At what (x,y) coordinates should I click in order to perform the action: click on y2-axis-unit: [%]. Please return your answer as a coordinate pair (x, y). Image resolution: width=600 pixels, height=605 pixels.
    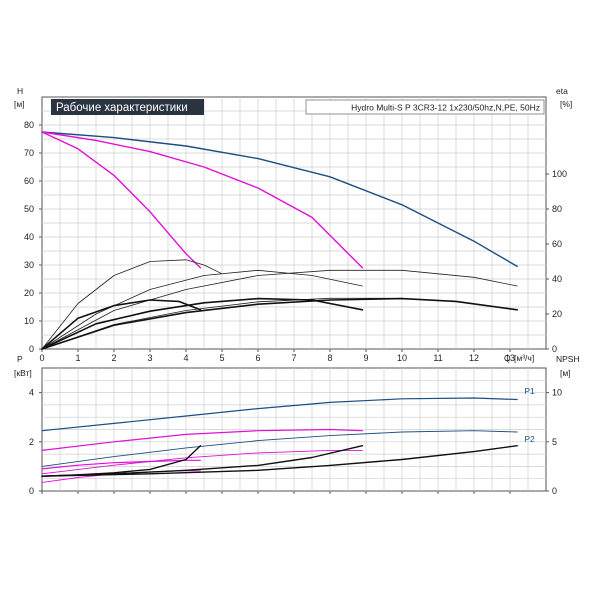
    Looking at the image, I should click on (566, 104).